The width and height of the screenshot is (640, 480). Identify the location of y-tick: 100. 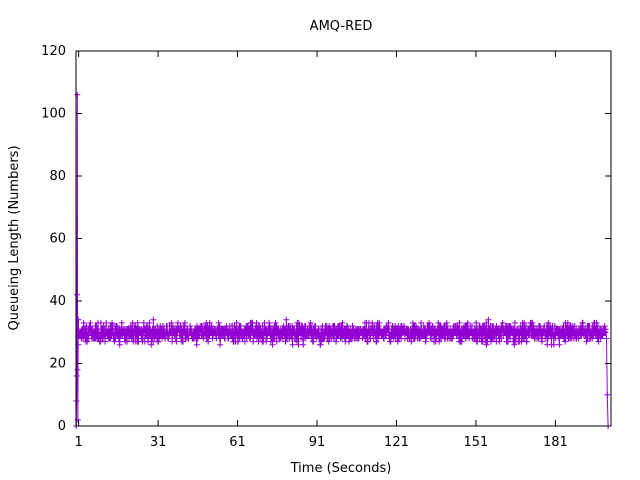
(326, 114).